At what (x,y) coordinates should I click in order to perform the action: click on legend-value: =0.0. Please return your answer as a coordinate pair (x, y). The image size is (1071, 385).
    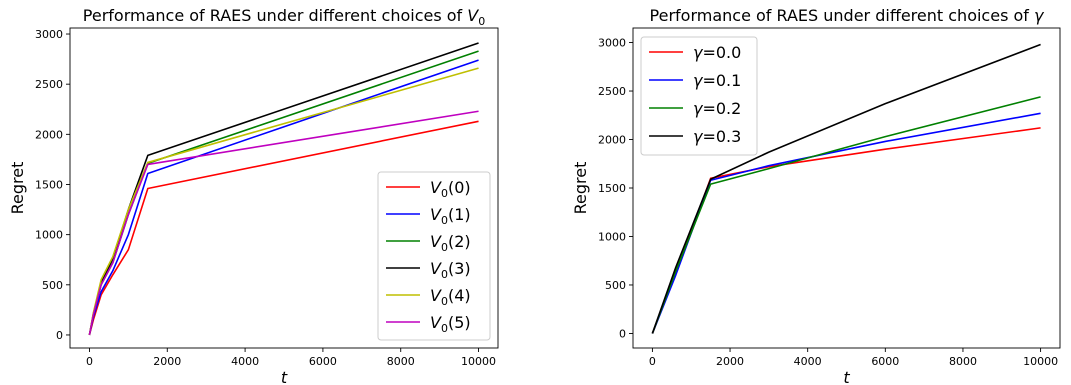
    Looking at the image, I should click on (721, 52).